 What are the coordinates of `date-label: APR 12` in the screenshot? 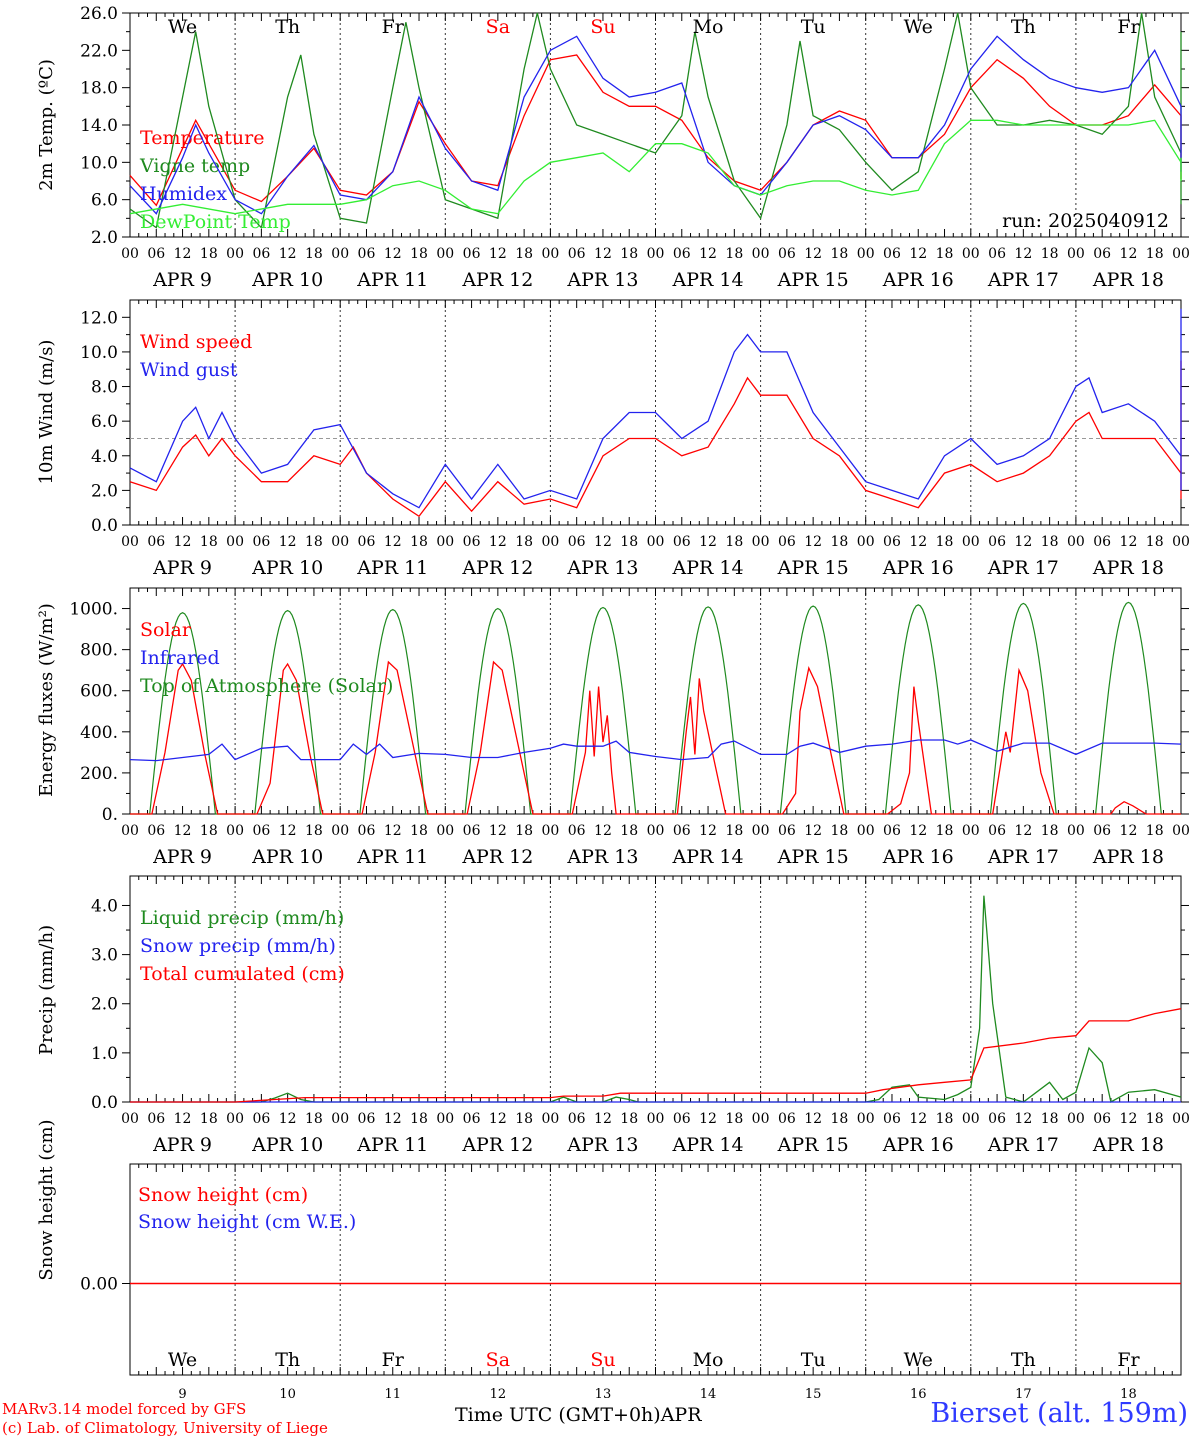 It's located at (497, 568).